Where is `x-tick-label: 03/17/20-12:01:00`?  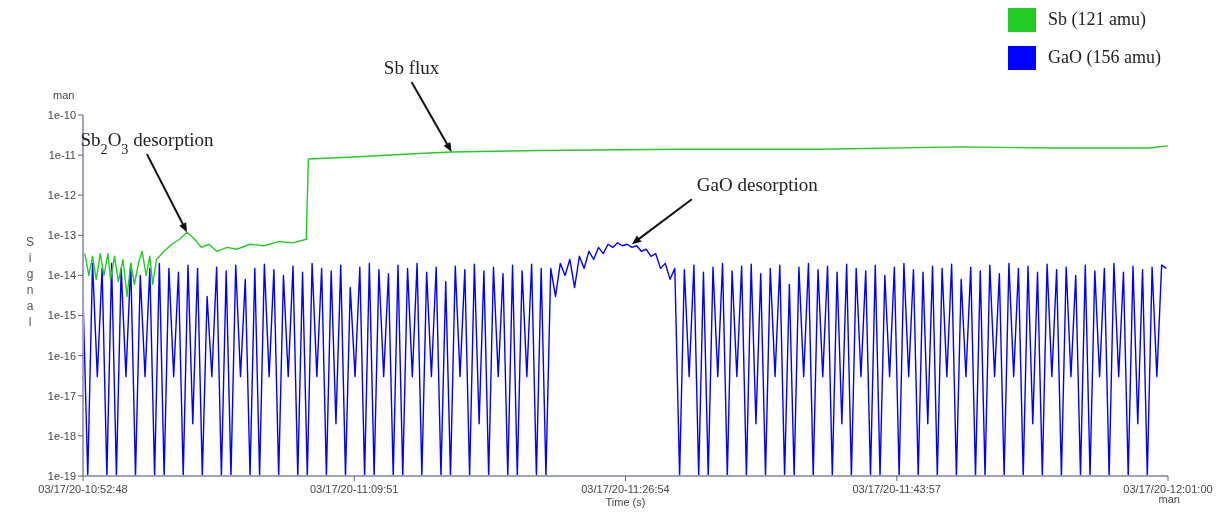
x-tick-label: 03/17/20-12:01:00 is located at coordinates (1168, 489).